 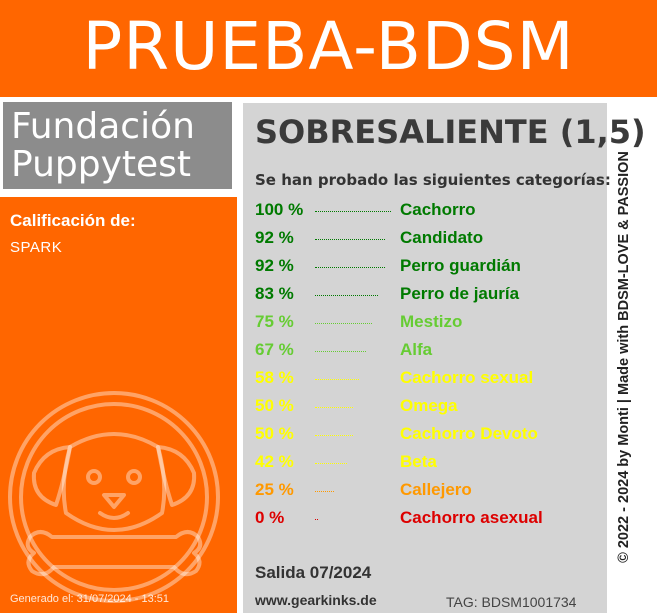 I want to click on category-row: 83 % Perro de jauría, so click(x=430, y=296).